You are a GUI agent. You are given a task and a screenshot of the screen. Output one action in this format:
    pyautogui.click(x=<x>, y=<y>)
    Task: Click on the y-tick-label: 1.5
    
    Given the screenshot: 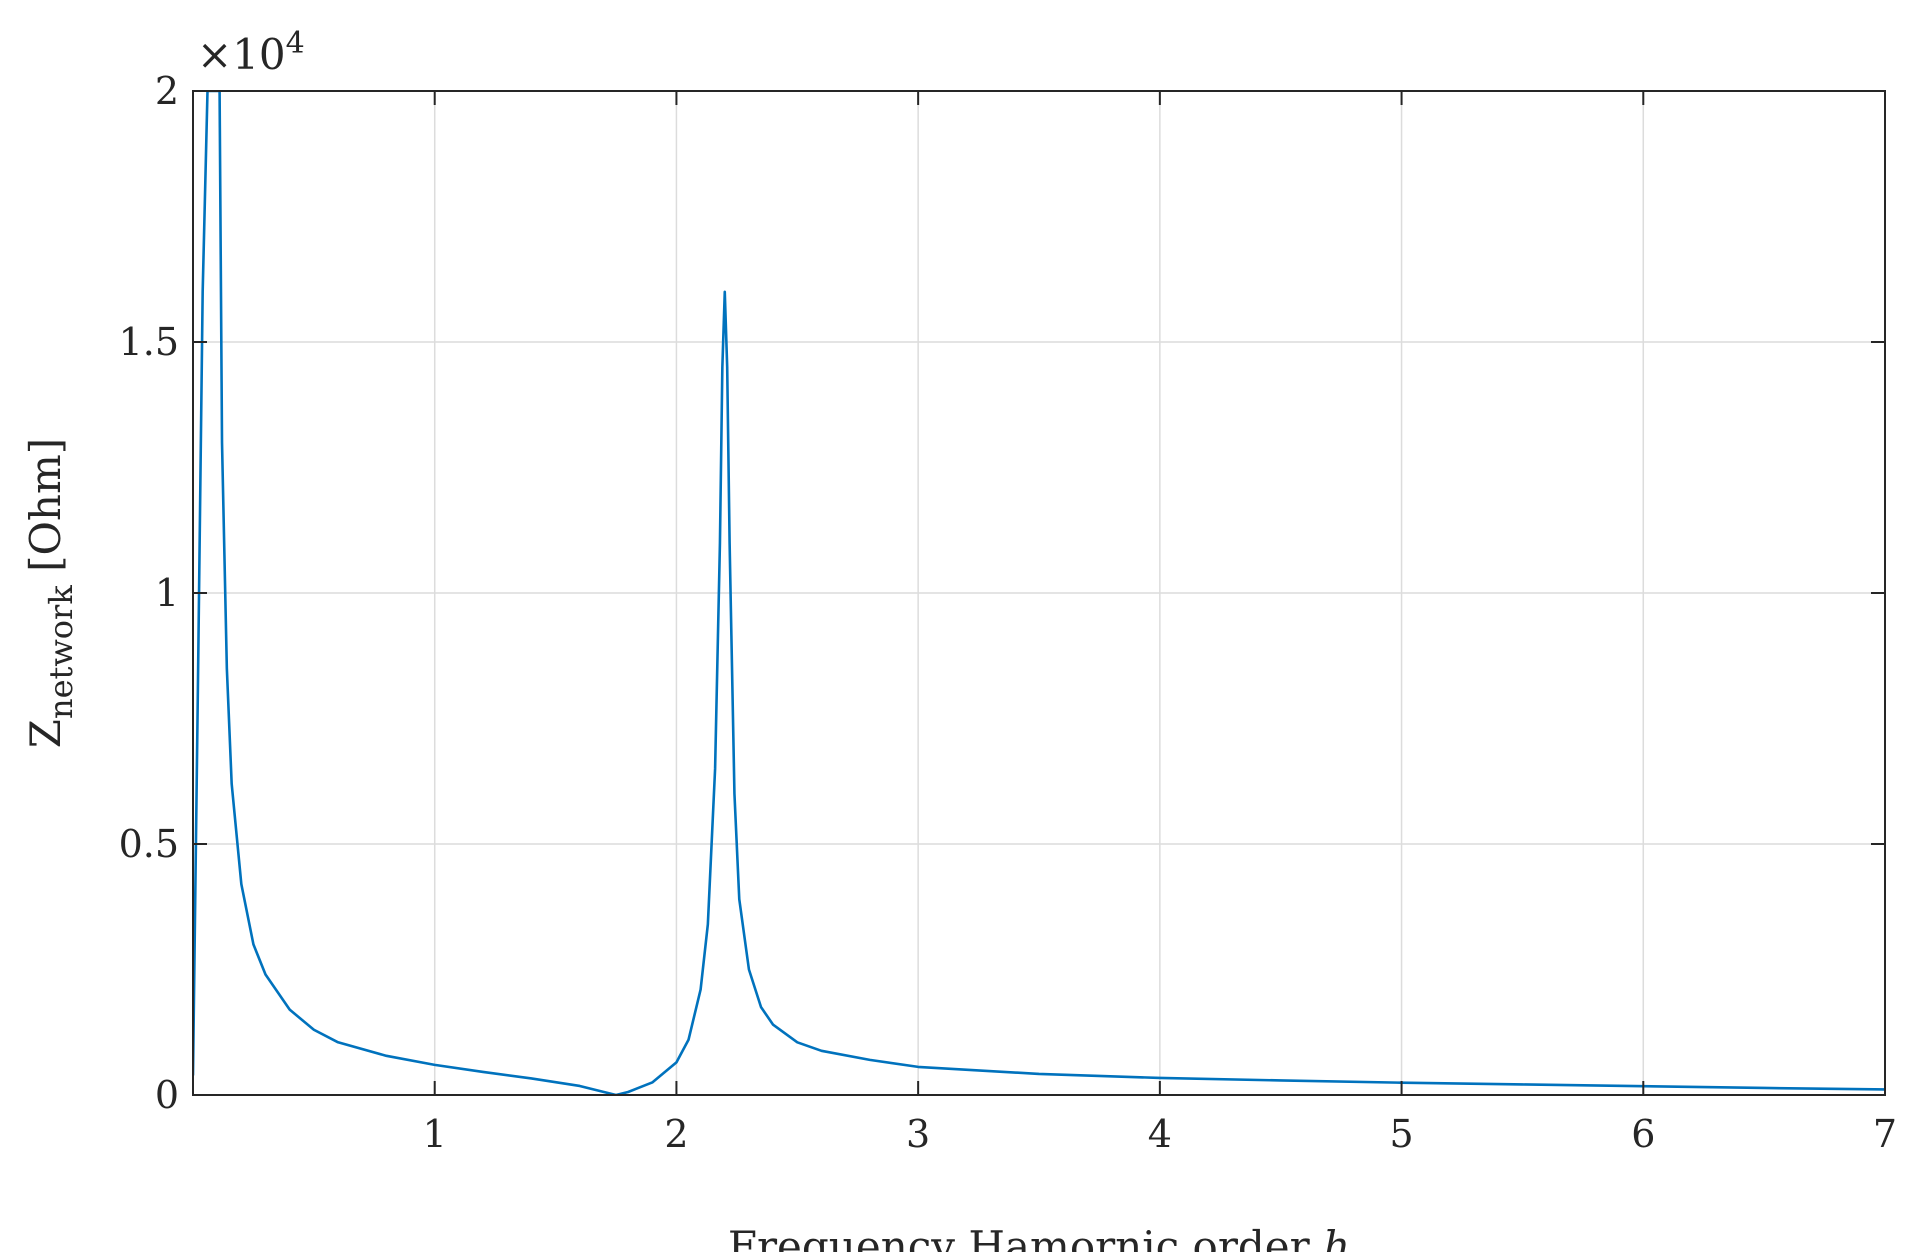 What is the action you would take?
    pyautogui.click(x=149, y=342)
    